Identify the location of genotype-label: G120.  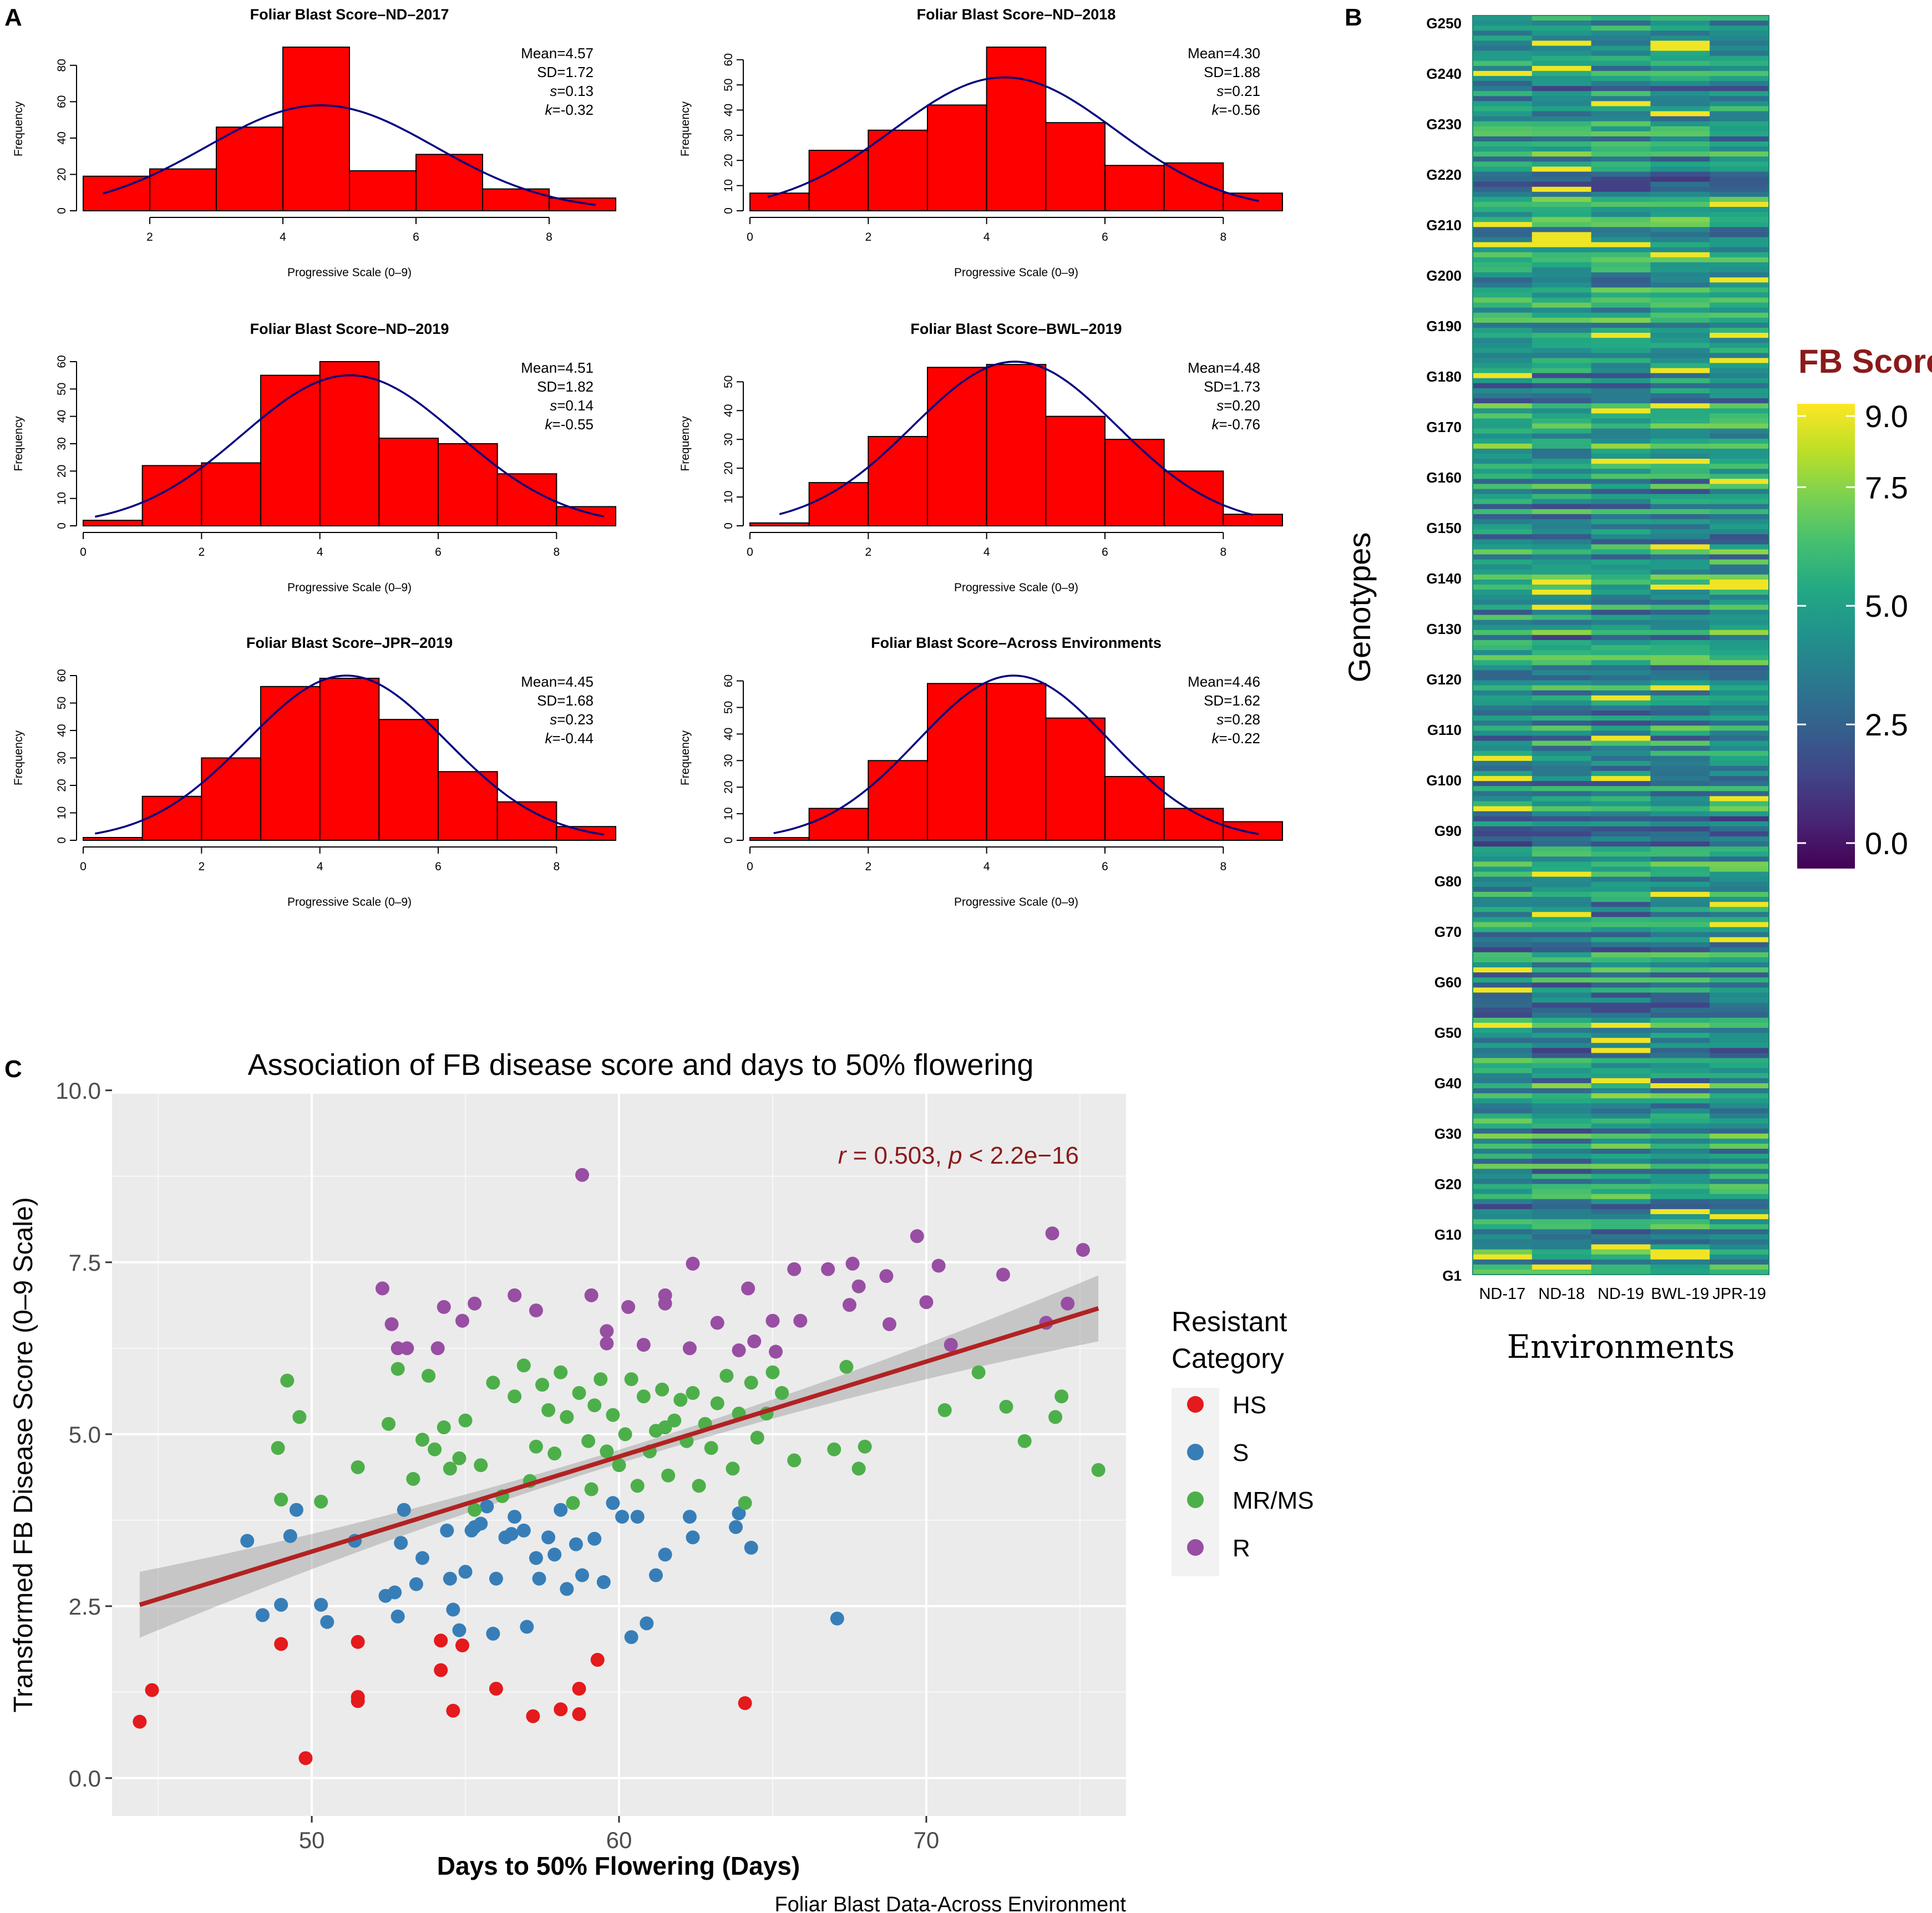
(1444, 679).